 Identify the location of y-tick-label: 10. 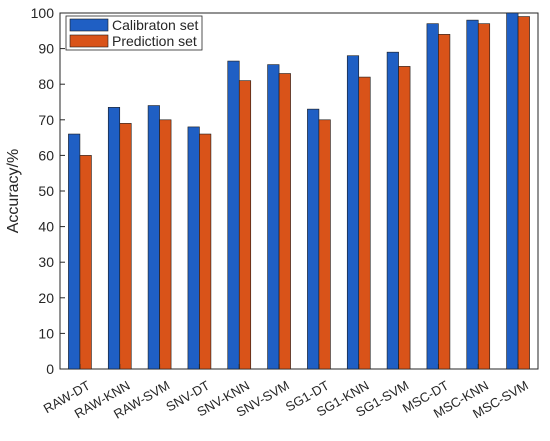
(46, 333).